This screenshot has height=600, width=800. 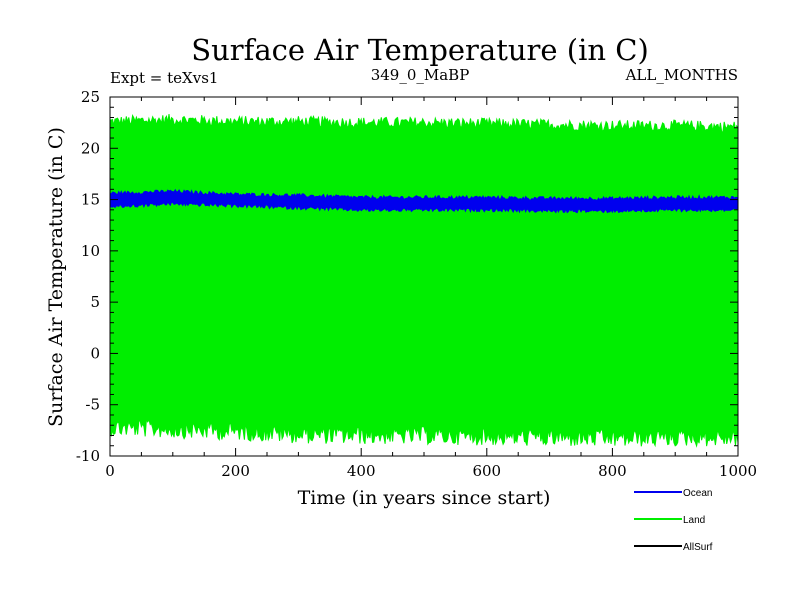 I want to click on run-label: 349_0_MaBP, so click(x=420, y=75).